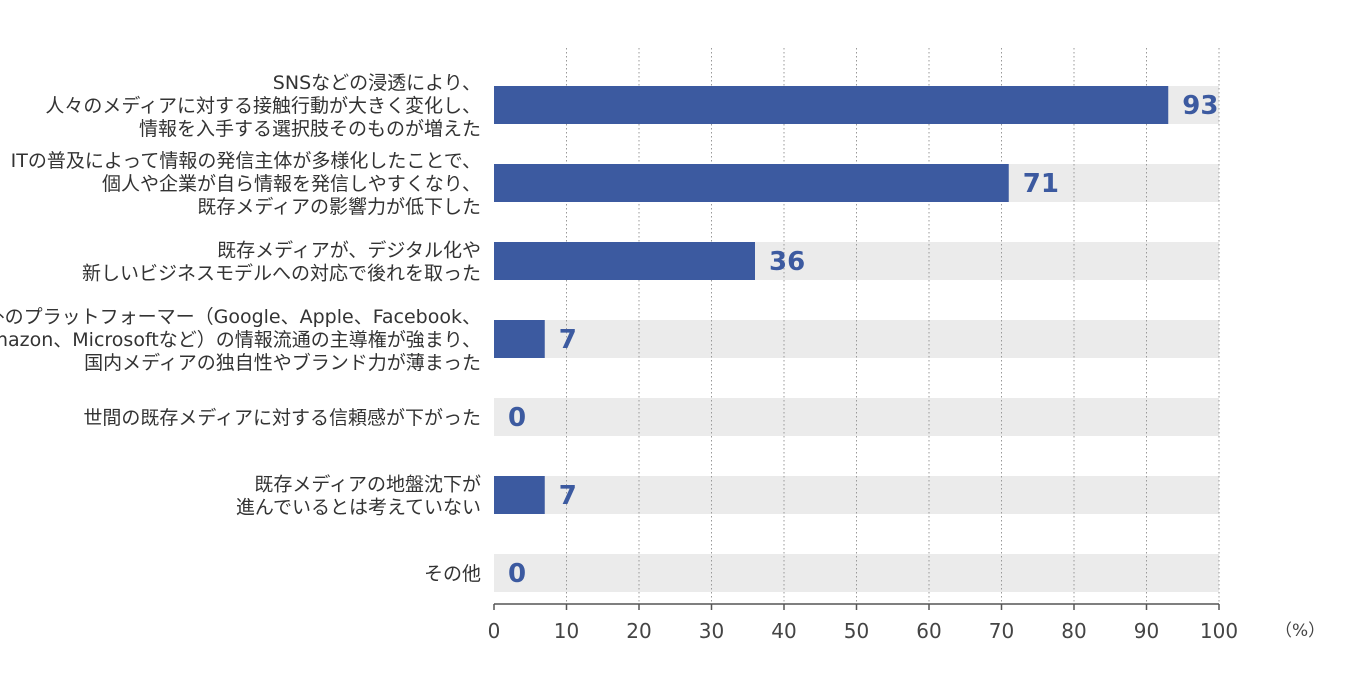 This screenshot has height=685, width=1346. What do you see at coordinates (246, 161) in the screenshot?
I see `category-label-line: ITの普及によって情報の発信主体が多様化したことで、` at bounding box center [246, 161].